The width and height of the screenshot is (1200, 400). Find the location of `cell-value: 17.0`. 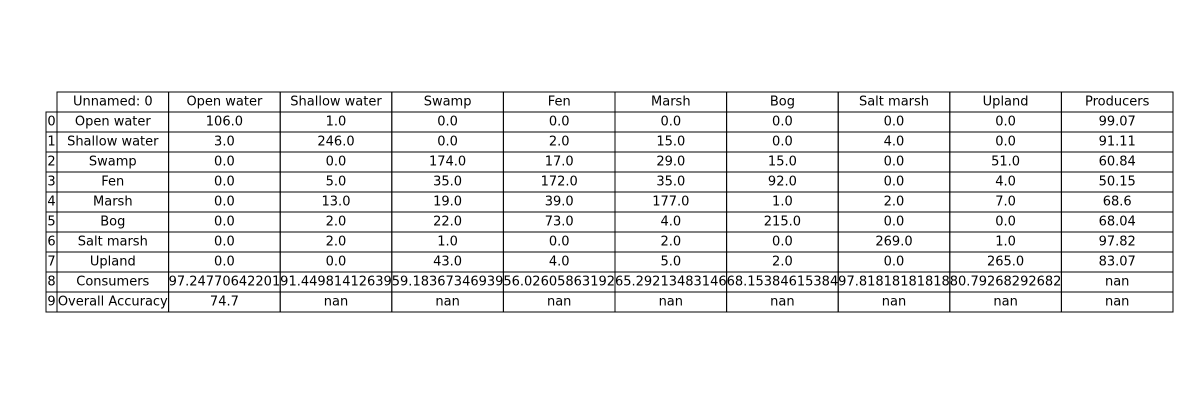

cell-value: 17.0 is located at coordinates (559, 162).